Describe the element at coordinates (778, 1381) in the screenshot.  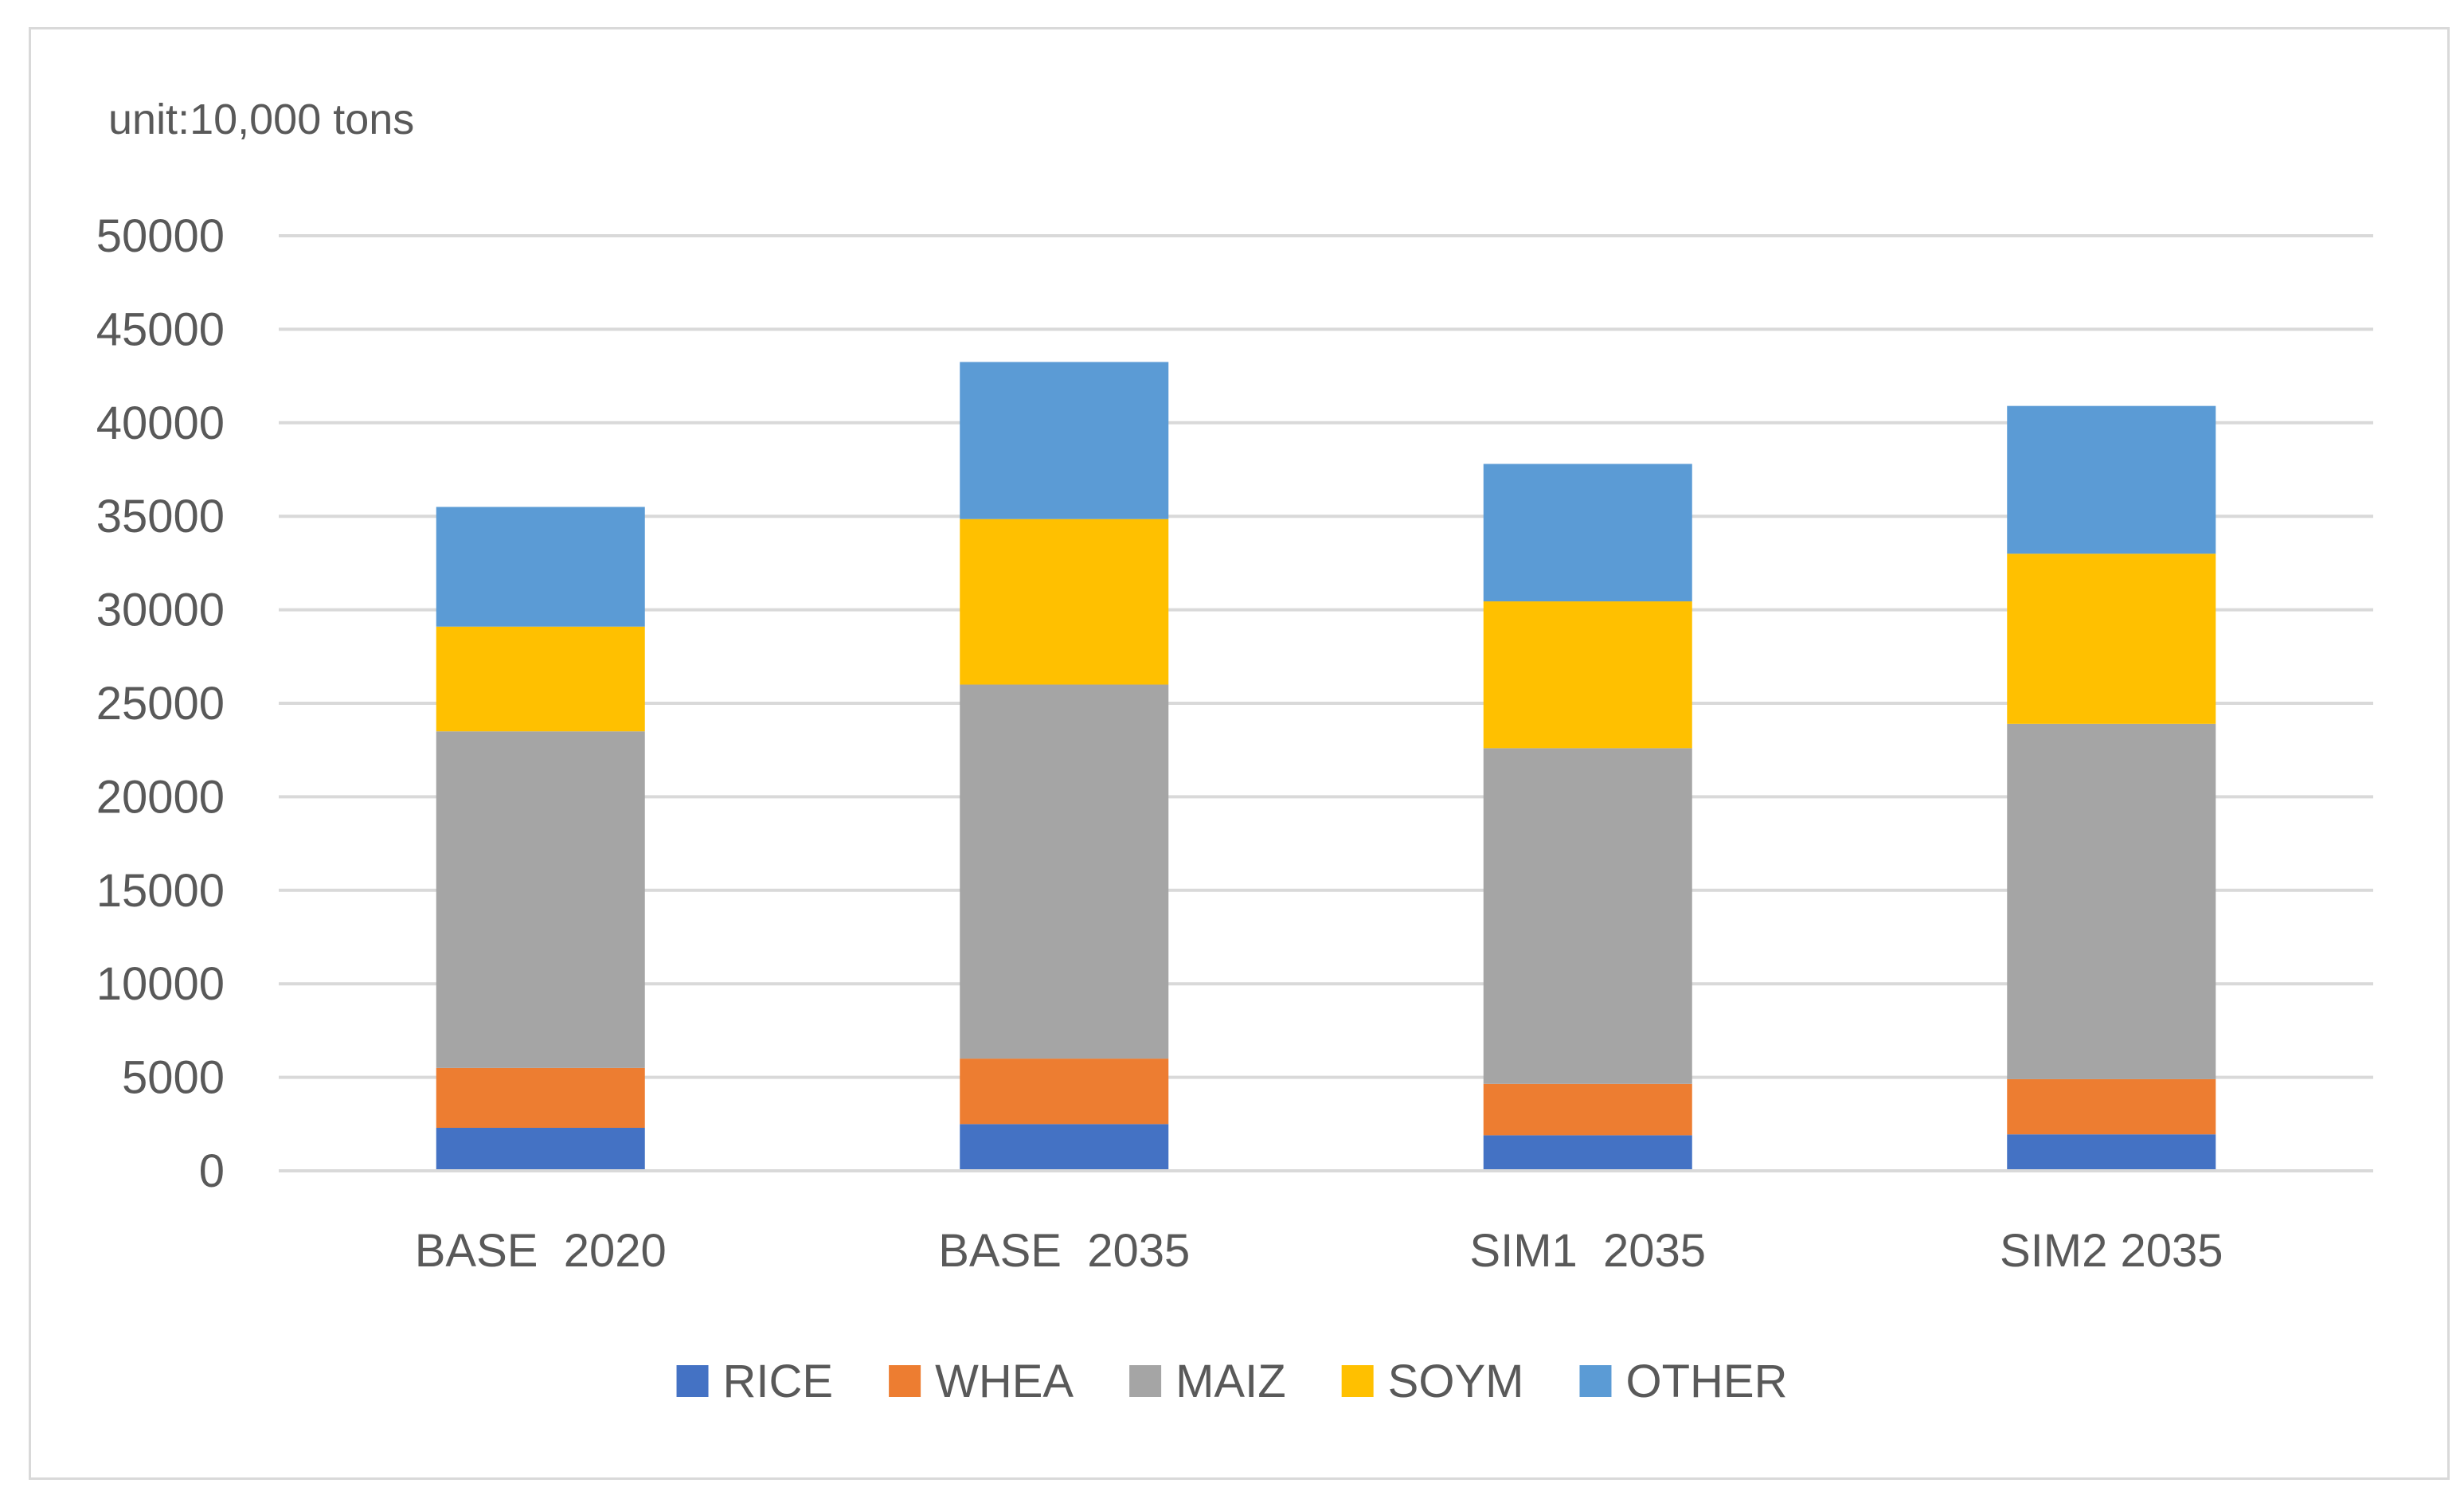
I see `legend-label-rice: RICE` at that location.